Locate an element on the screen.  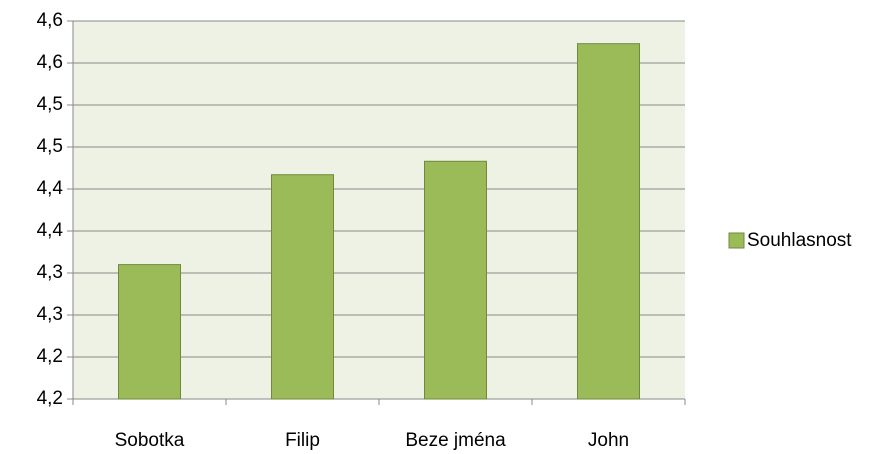
x-tick-label: Filip is located at coordinates (302, 440).